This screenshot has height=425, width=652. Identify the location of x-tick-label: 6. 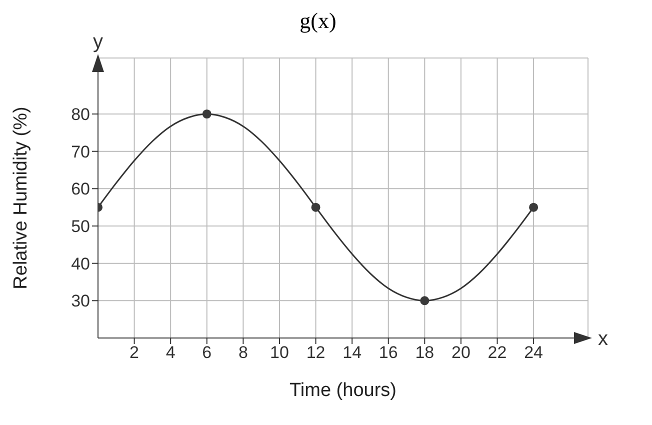
(207, 352).